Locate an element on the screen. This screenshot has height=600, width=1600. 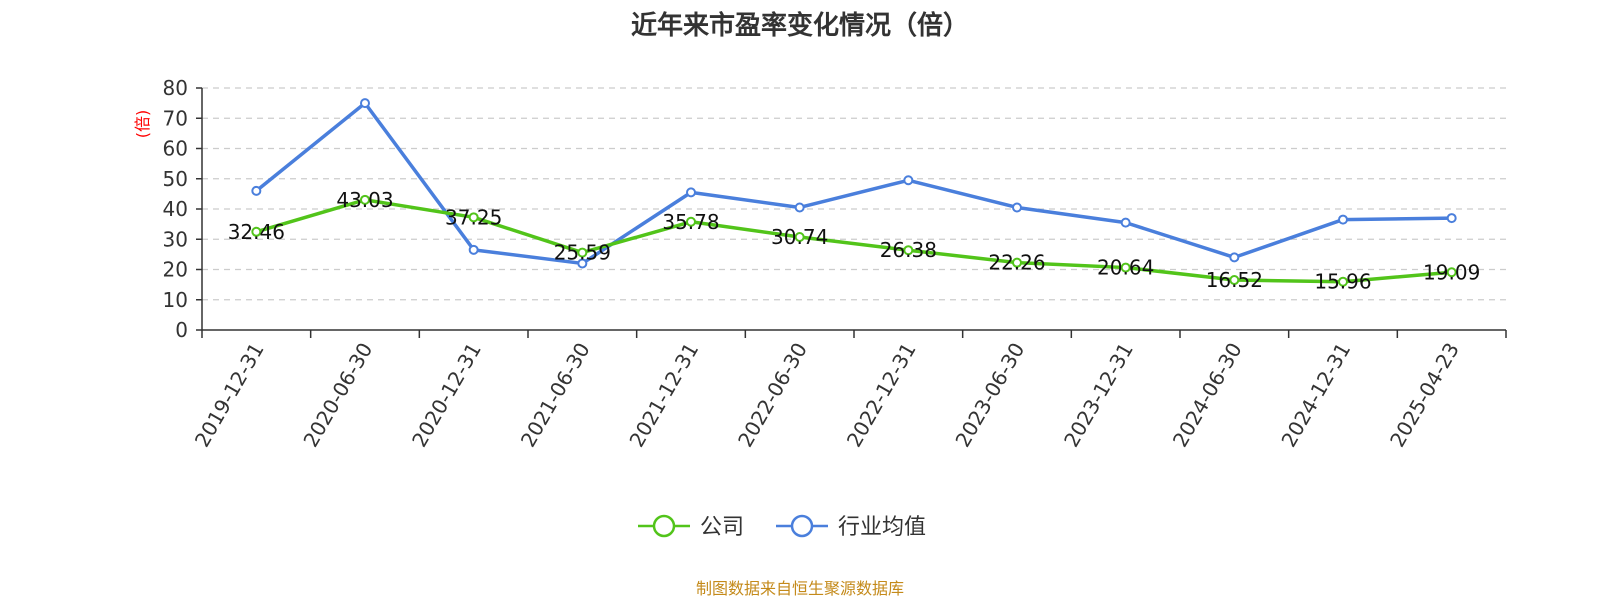
legend: 公司 行业均值 is located at coordinates (782, 527).